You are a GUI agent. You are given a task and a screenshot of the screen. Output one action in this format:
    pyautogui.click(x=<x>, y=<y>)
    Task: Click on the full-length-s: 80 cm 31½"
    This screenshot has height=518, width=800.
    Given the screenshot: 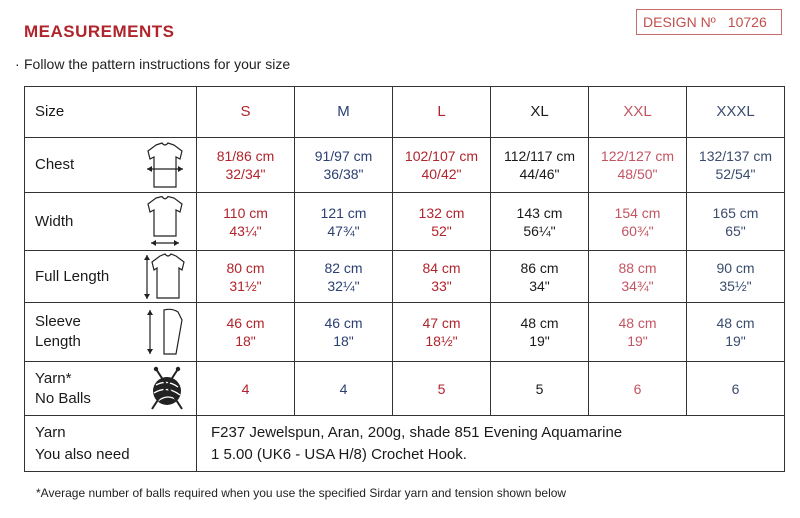 What is the action you would take?
    pyautogui.click(x=245, y=276)
    